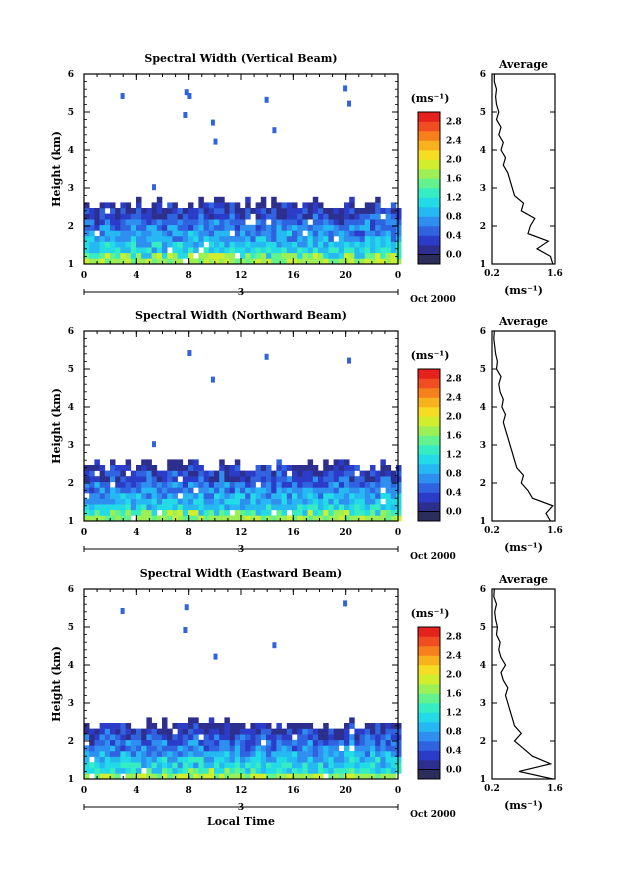 The image size is (618, 875). I want to click on colorbar-tick-label: 0.8, so click(454, 218).